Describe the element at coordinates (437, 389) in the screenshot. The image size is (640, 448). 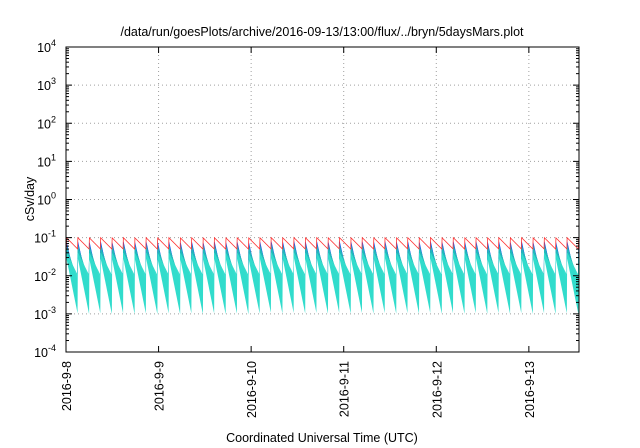
I see `x-tick-label: 2016-9-12` at that location.